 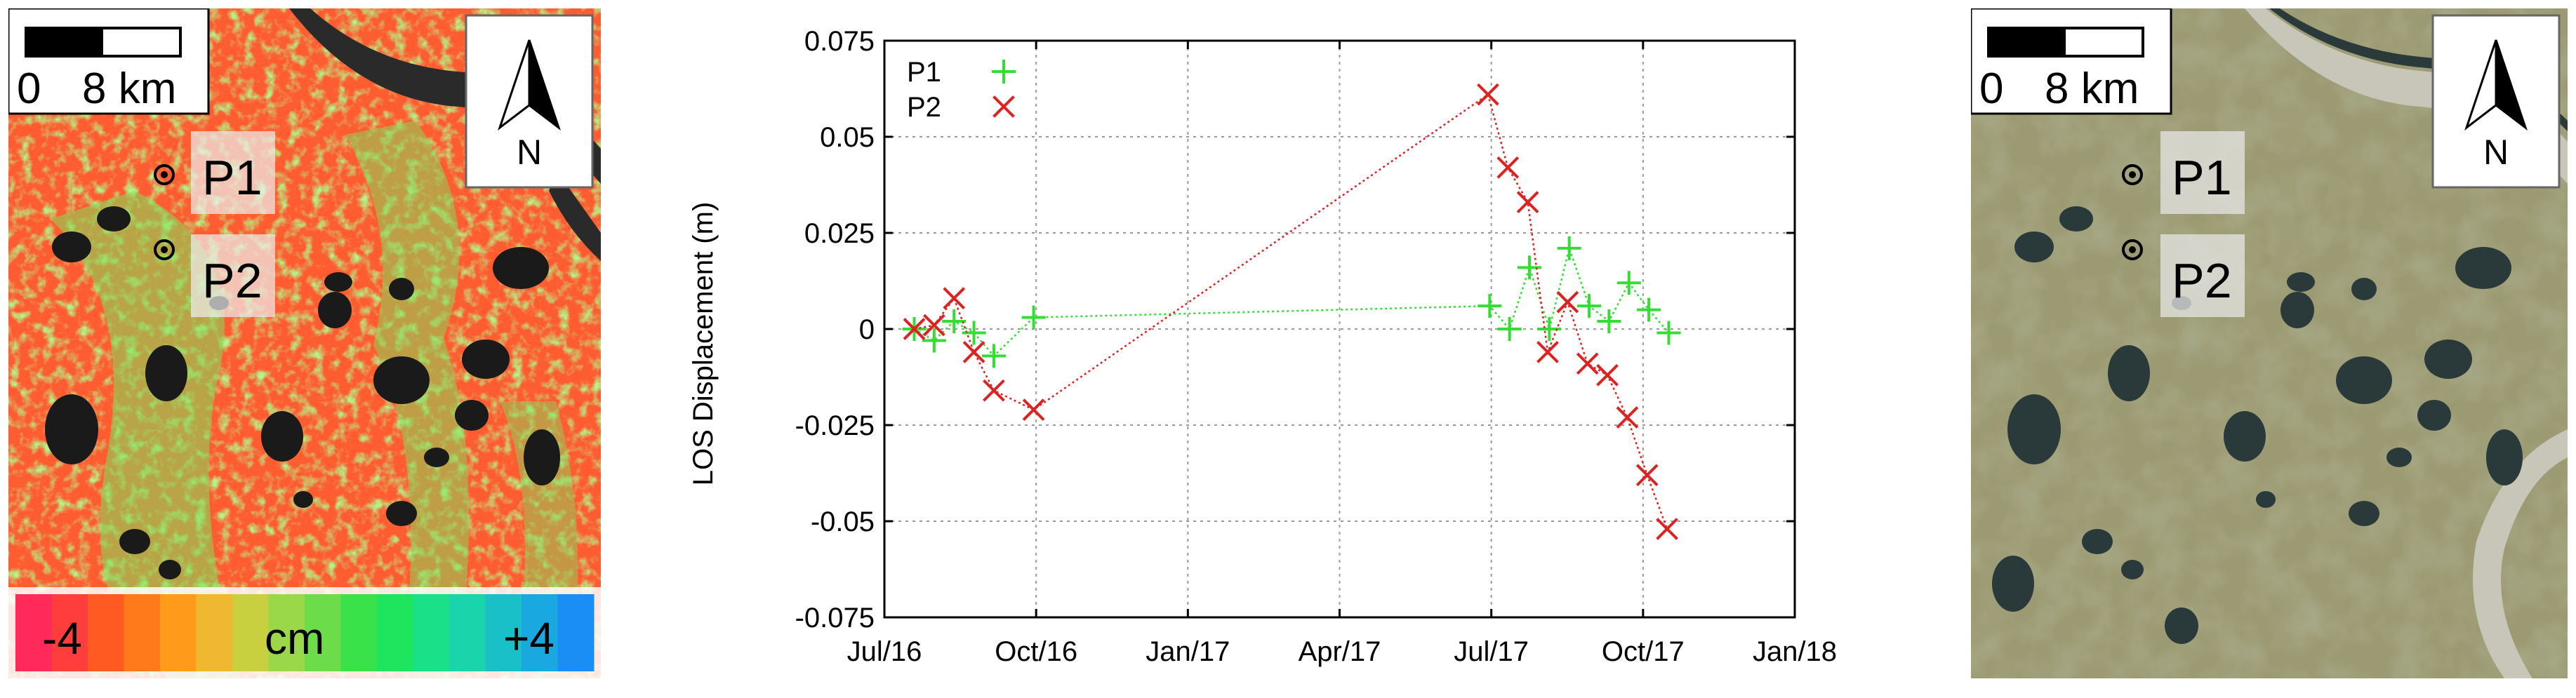 What do you see at coordinates (62, 638) in the screenshot?
I see `colorbar-min-label: -4` at bounding box center [62, 638].